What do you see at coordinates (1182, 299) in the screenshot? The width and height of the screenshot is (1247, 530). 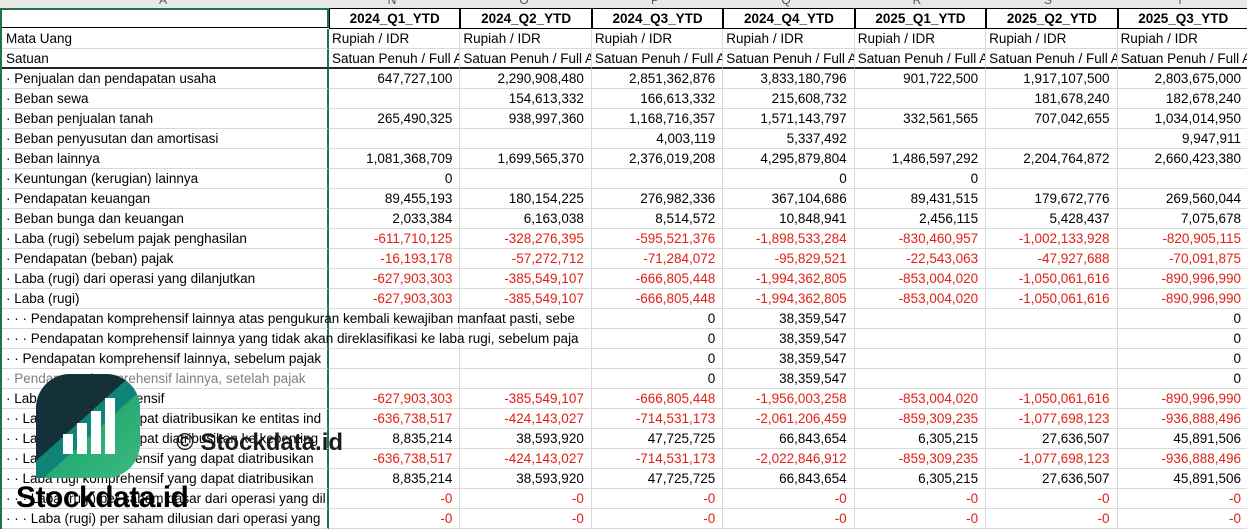 I see `table-cell: -890,996,990` at bounding box center [1182, 299].